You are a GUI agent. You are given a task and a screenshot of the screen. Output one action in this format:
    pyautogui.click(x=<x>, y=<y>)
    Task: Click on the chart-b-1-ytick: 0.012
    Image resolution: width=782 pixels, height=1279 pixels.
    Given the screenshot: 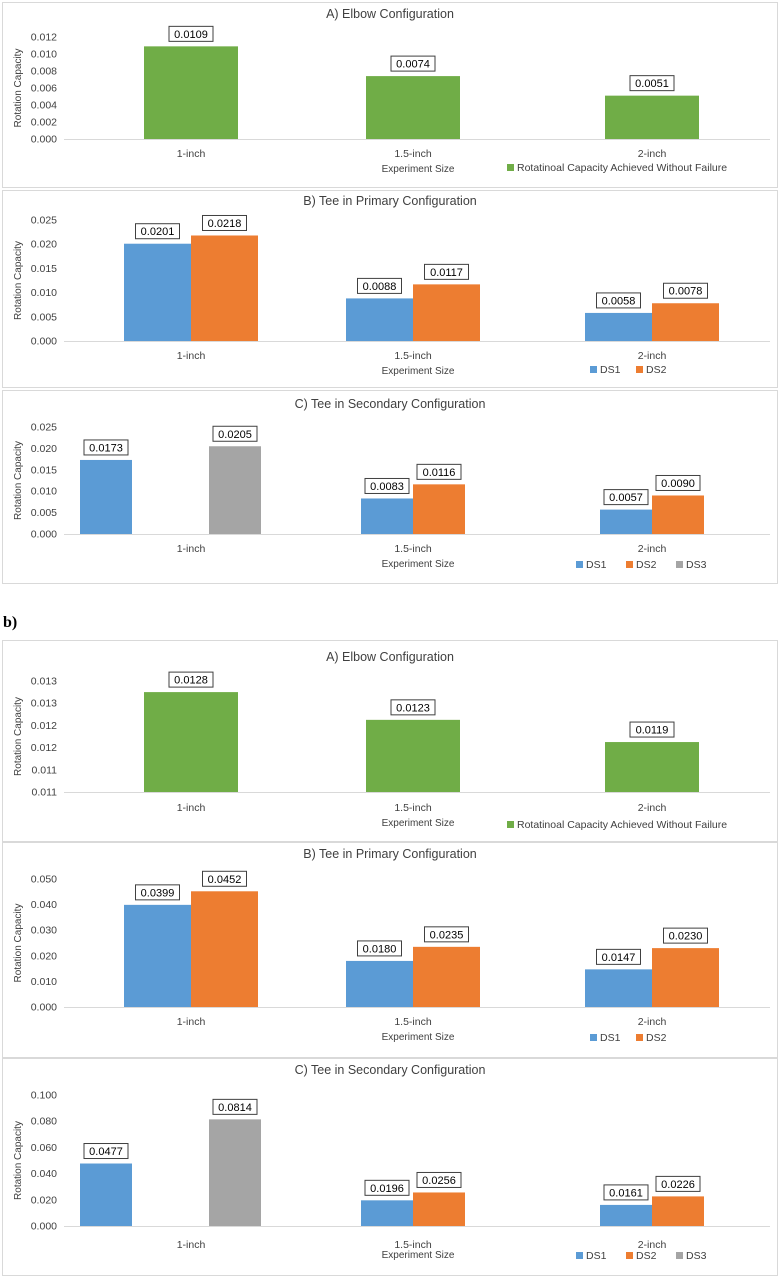 What is the action you would take?
    pyautogui.click(x=44, y=726)
    